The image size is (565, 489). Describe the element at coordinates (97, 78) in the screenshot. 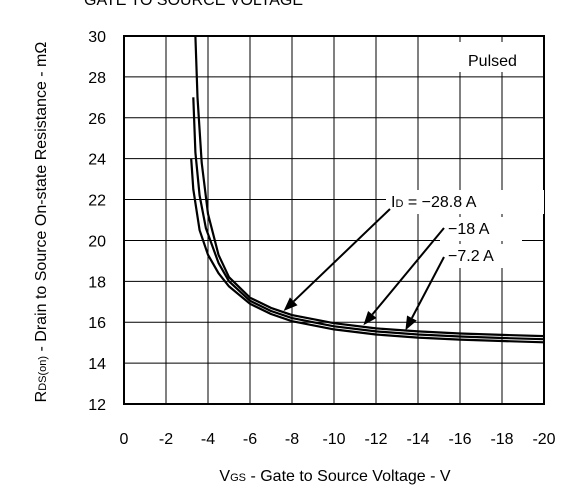

I see `y-tick-label: 28` at that location.